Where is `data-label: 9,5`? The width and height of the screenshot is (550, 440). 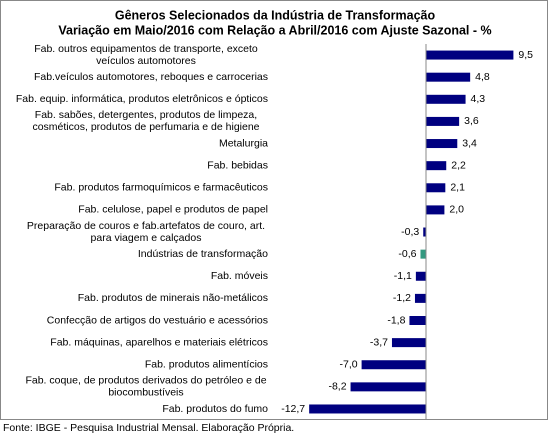 data-label: 9,5 is located at coordinates (525, 55).